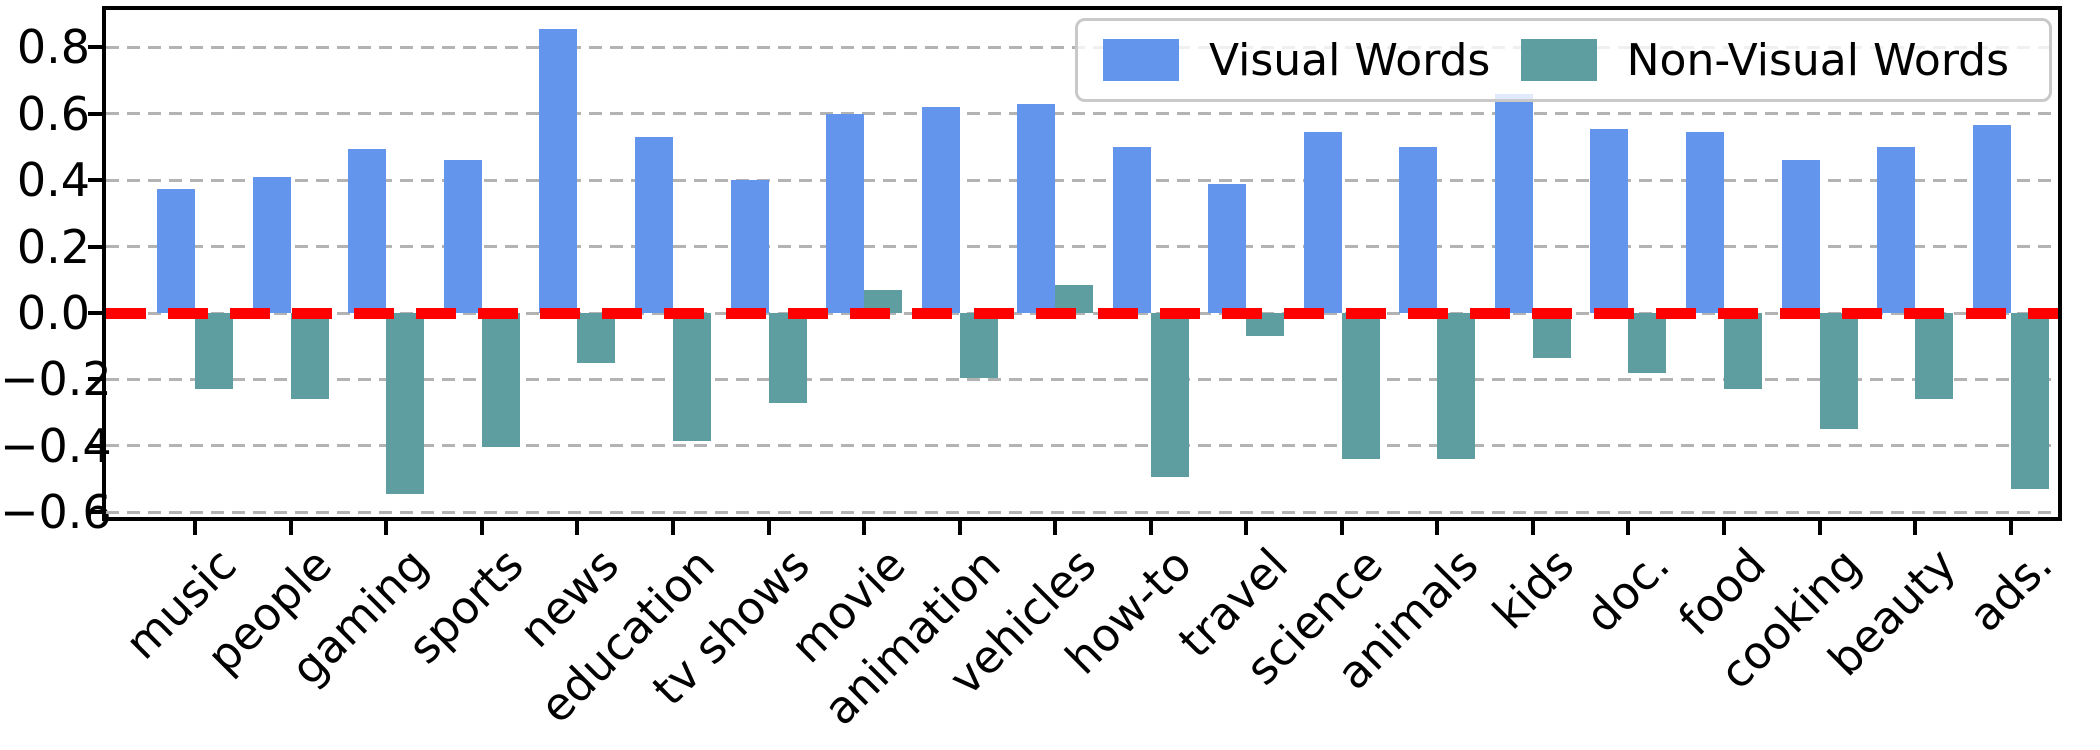 This screenshot has width=2100, height=750. What do you see at coordinates (56, 379) in the screenshot?
I see `y-axis-tick-label: −0.2` at bounding box center [56, 379].